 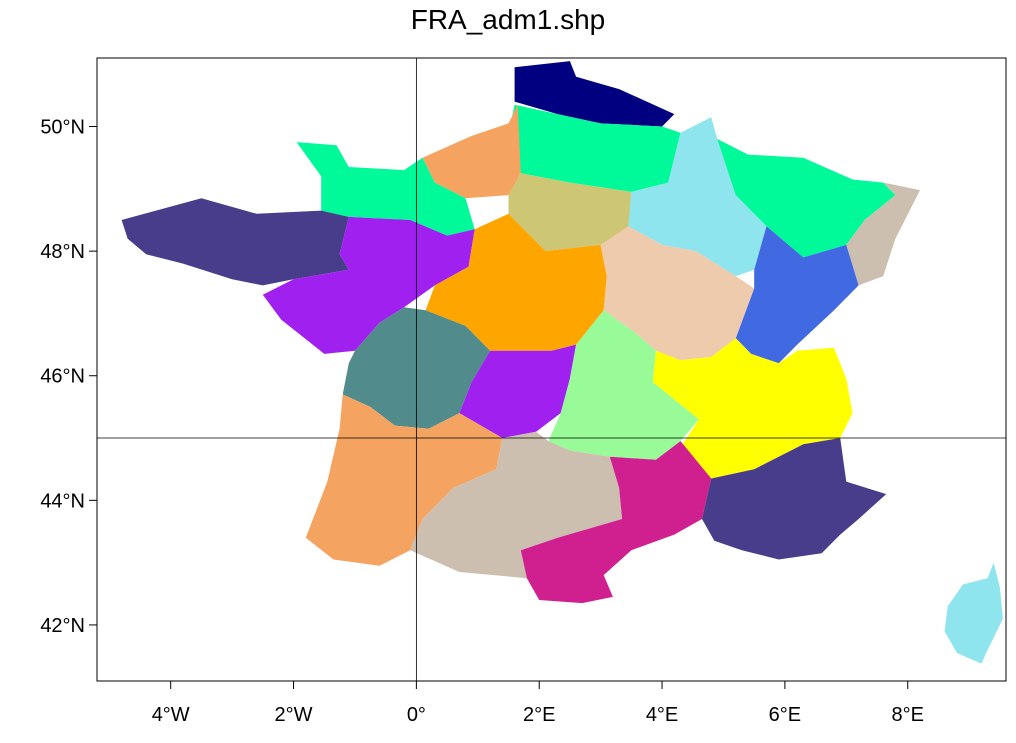 I want to click on x-tick-label: 6°E, so click(x=785, y=715).